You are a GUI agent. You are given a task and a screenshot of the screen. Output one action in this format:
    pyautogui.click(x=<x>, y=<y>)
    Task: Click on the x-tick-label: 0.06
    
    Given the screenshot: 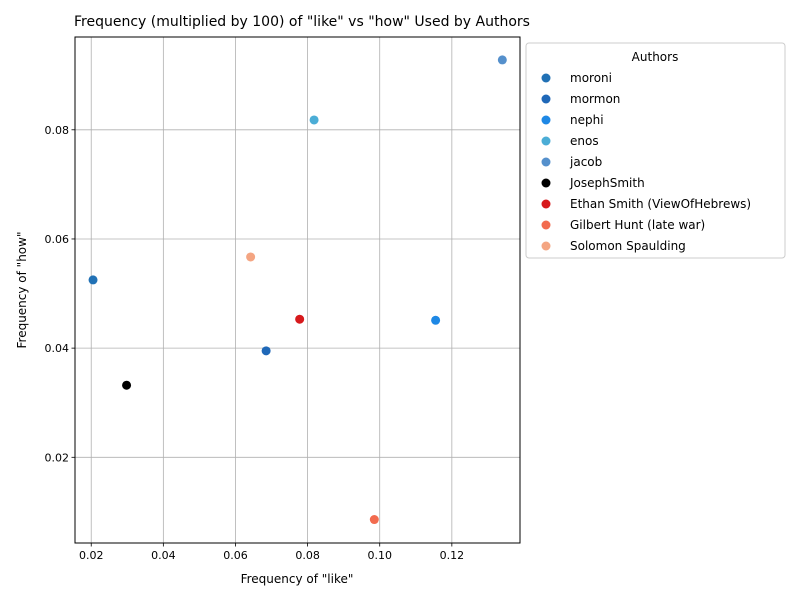 What is the action you would take?
    pyautogui.click(x=235, y=555)
    